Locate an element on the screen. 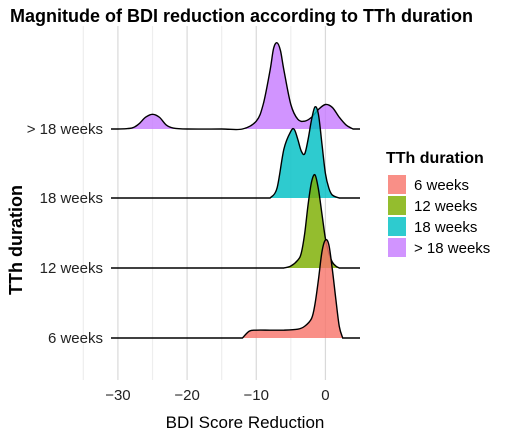 This screenshot has width=520, height=436. ridge-6-weeks is located at coordinates (235, 288).